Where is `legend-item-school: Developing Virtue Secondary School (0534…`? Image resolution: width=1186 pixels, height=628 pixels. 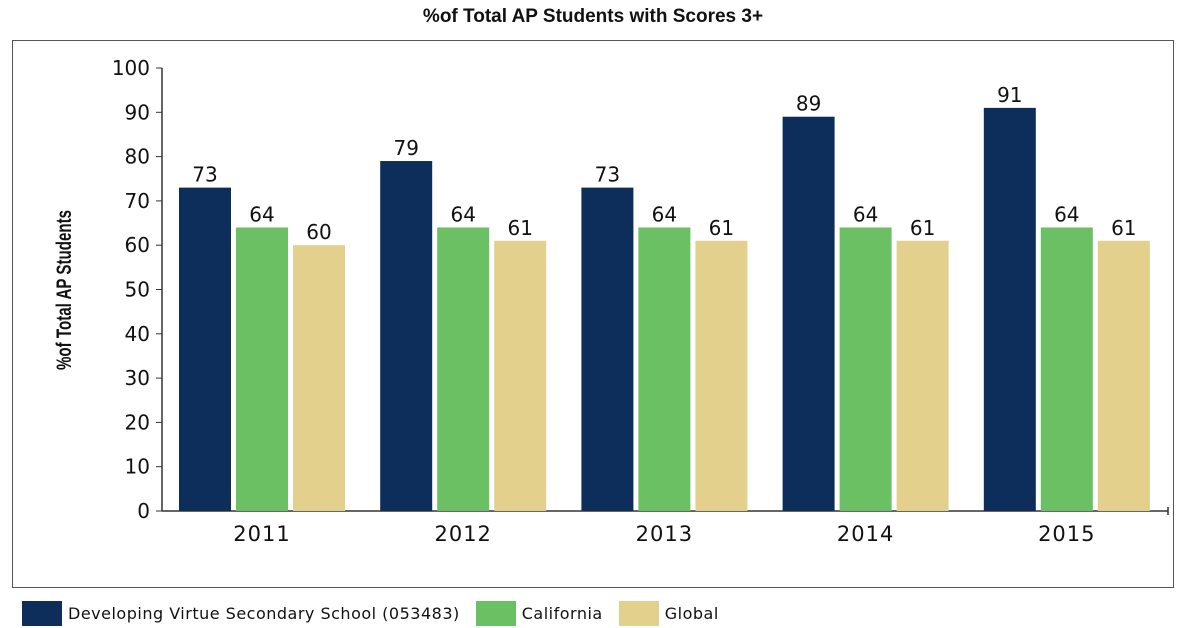
legend-item-school: Developing Virtue Secondary School (0534… is located at coordinates (241, 613).